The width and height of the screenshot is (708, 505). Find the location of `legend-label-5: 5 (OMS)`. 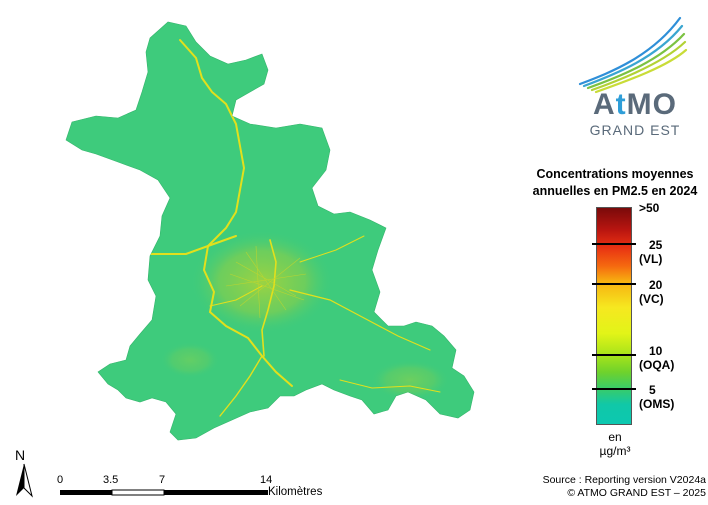

legend-label-5: 5 (OMS) is located at coordinates (657, 397).